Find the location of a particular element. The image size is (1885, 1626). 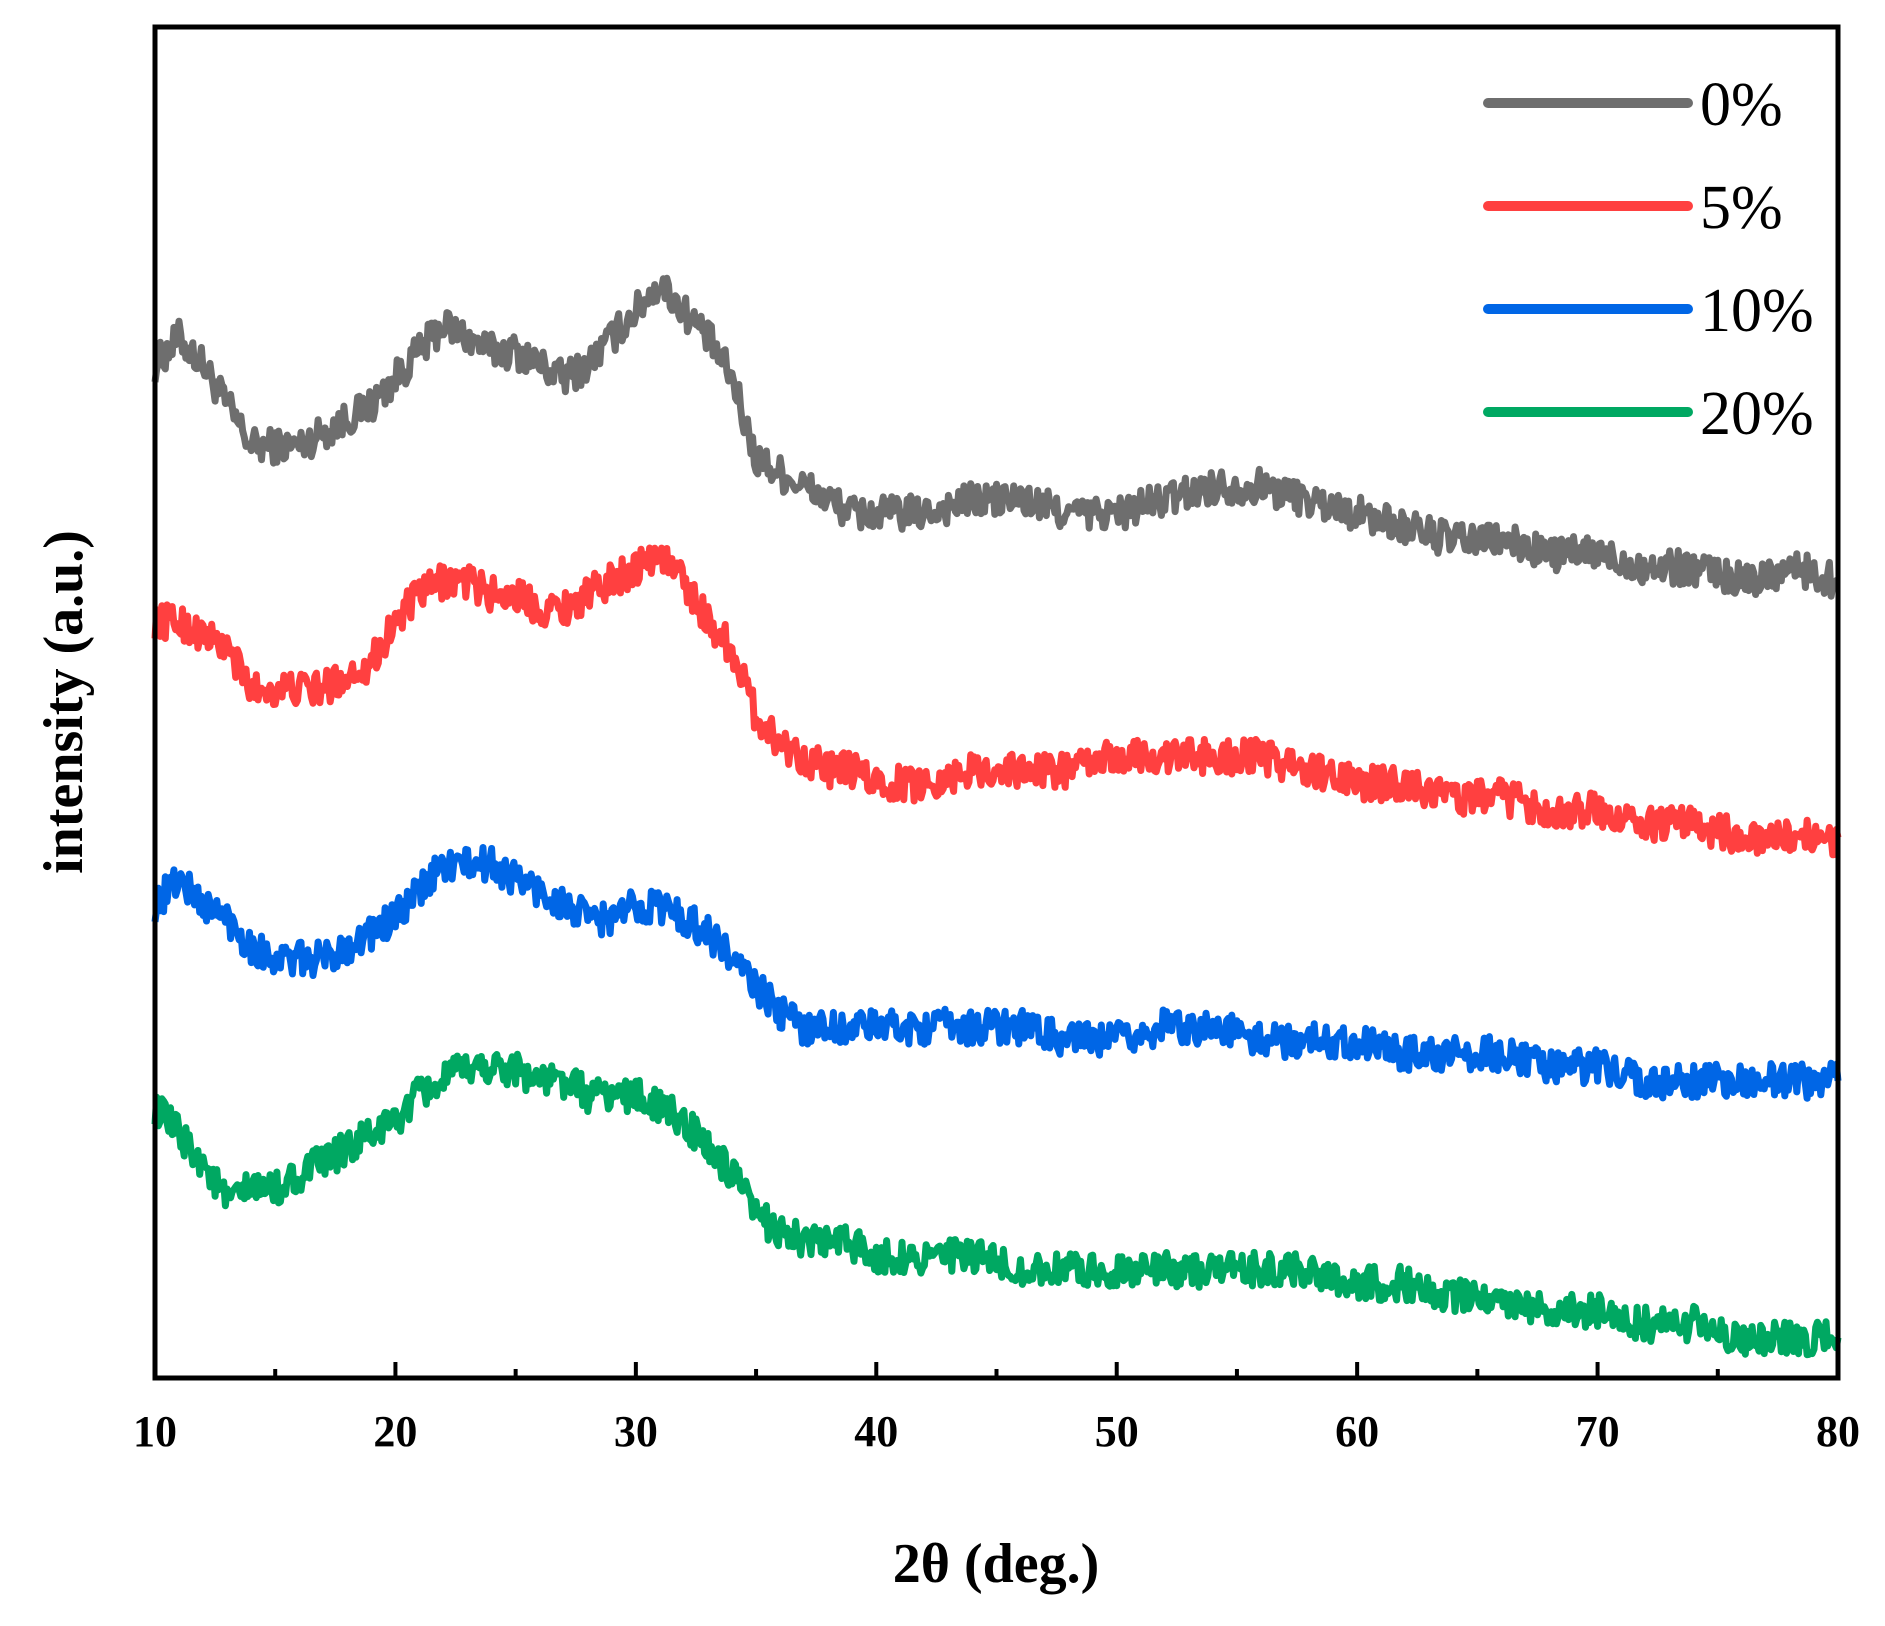

x-tick-label: 30 is located at coordinates (636, 1431).